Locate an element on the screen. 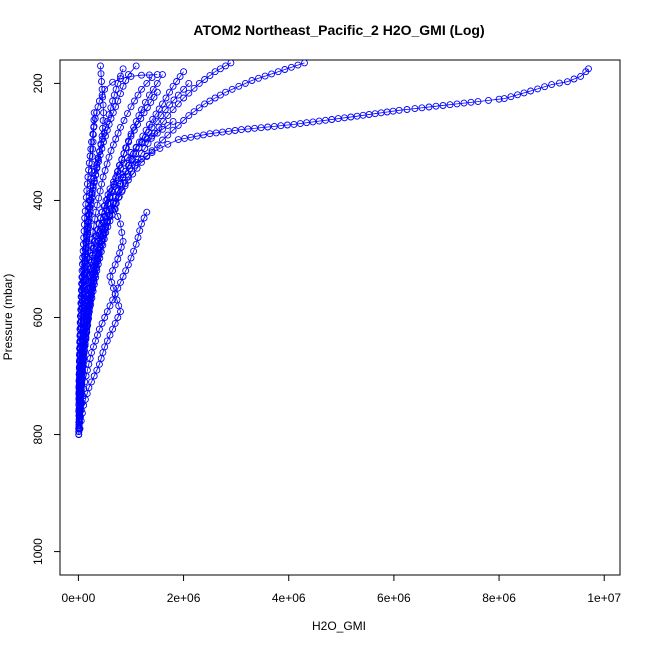  y-tick-label: 400 is located at coordinates (38, 200).